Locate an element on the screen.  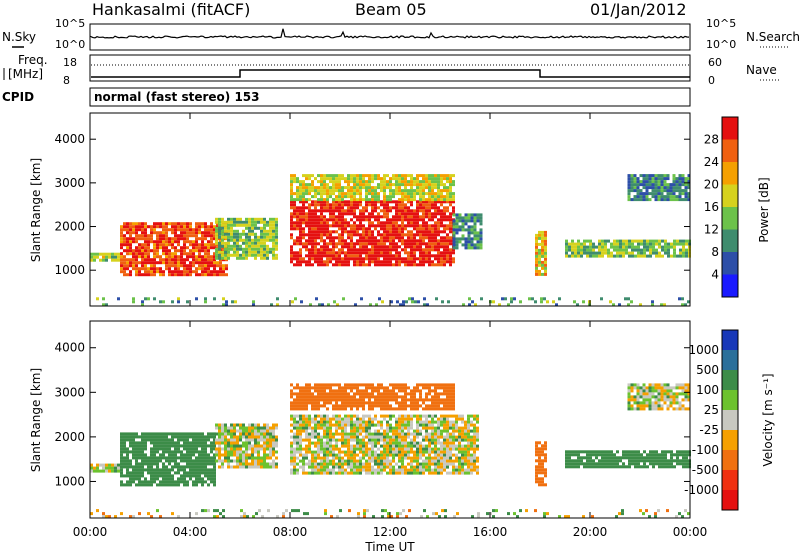
freq-tick-low: 8 is located at coordinates (66, 80).